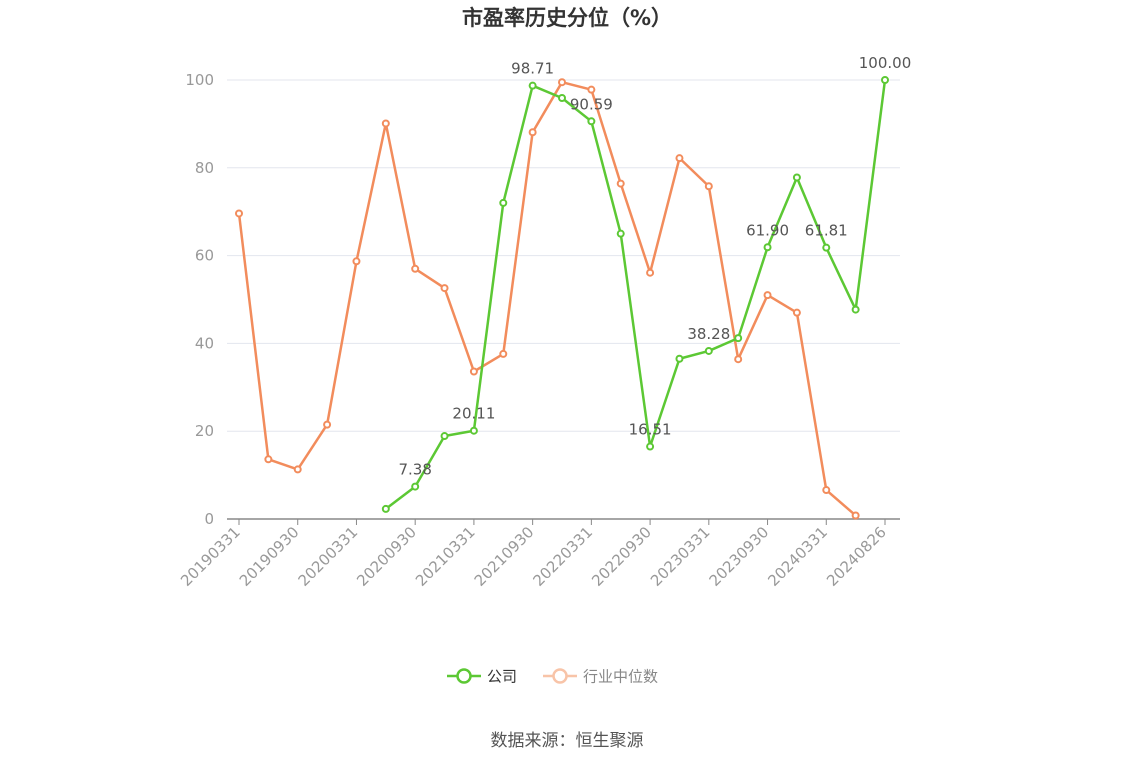 The width and height of the screenshot is (1134, 766). What do you see at coordinates (210, 556) in the screenshot?
I see `x-tick-label: 20190331` at bounding box center [210, 556].